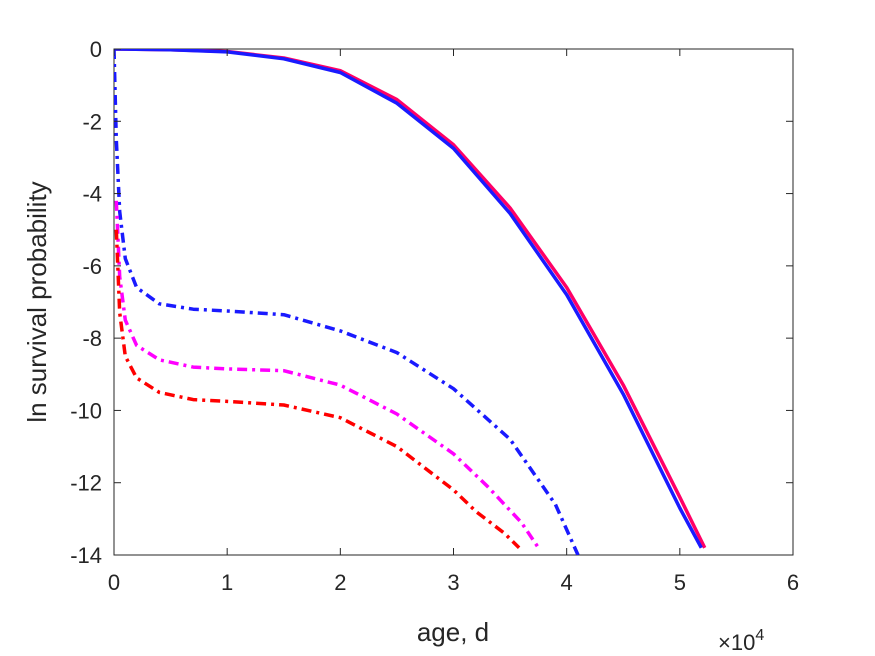 The height and width of the screenshot is (656, 875). I want to click on x-axis-multiplier: ×10⁴, so click(741, 641).